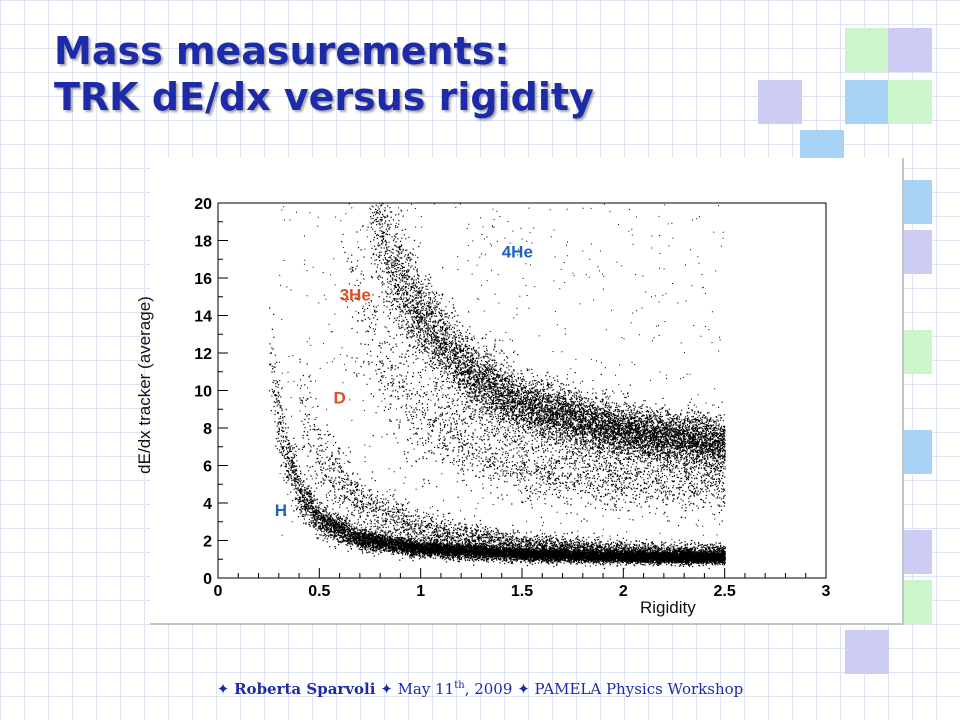 This screenshot has width=960, height=720. I want to click on footer-date-suffix: , 2009, so click(488, 689).